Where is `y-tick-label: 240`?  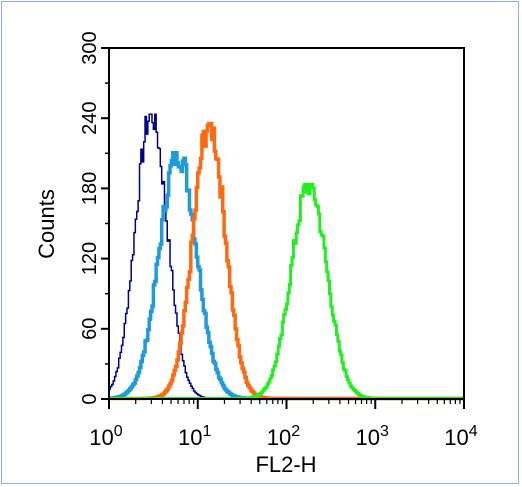
y-tick-label: 240 is located at coordinates (90, 118).